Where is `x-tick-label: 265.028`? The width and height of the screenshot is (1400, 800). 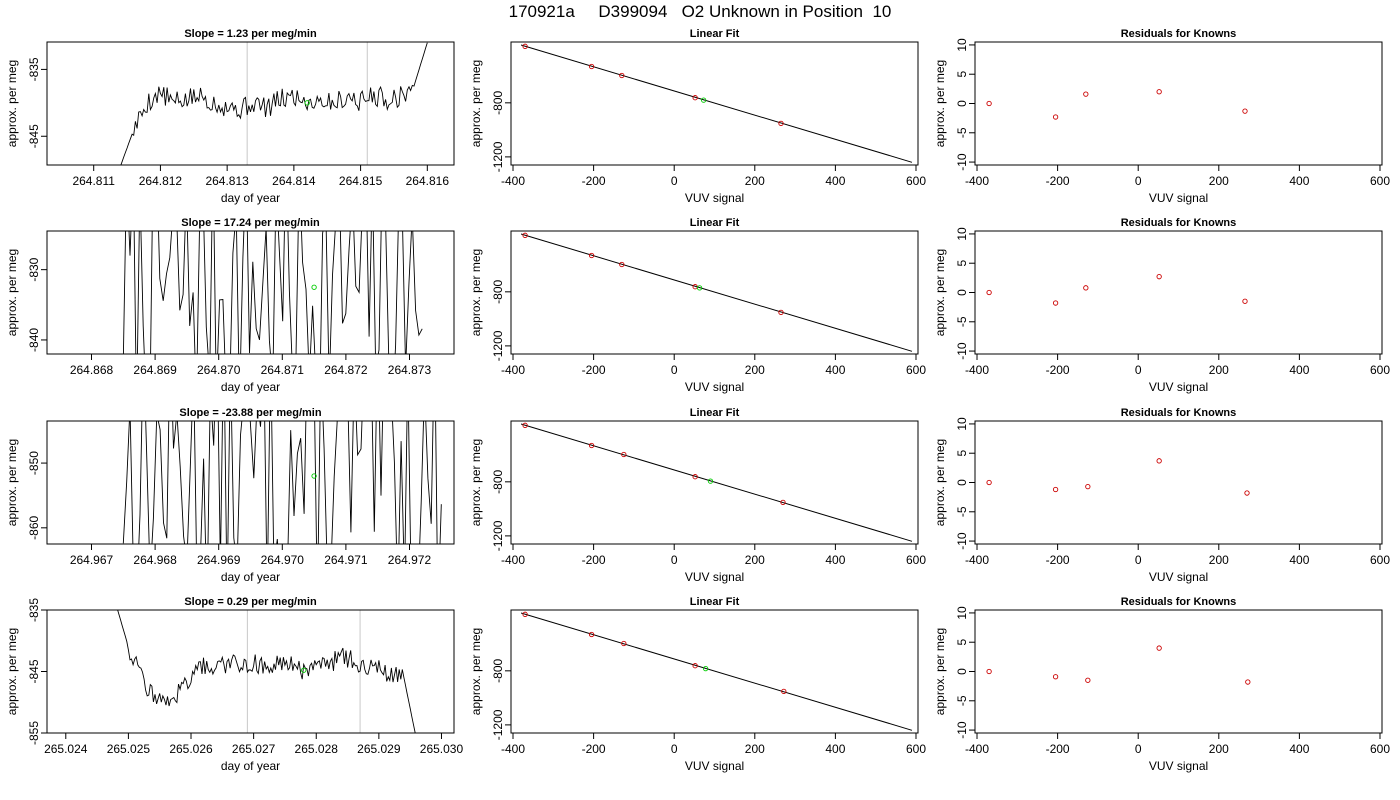
x-tick-label: 265.028 is located at coordinates (317, 749).